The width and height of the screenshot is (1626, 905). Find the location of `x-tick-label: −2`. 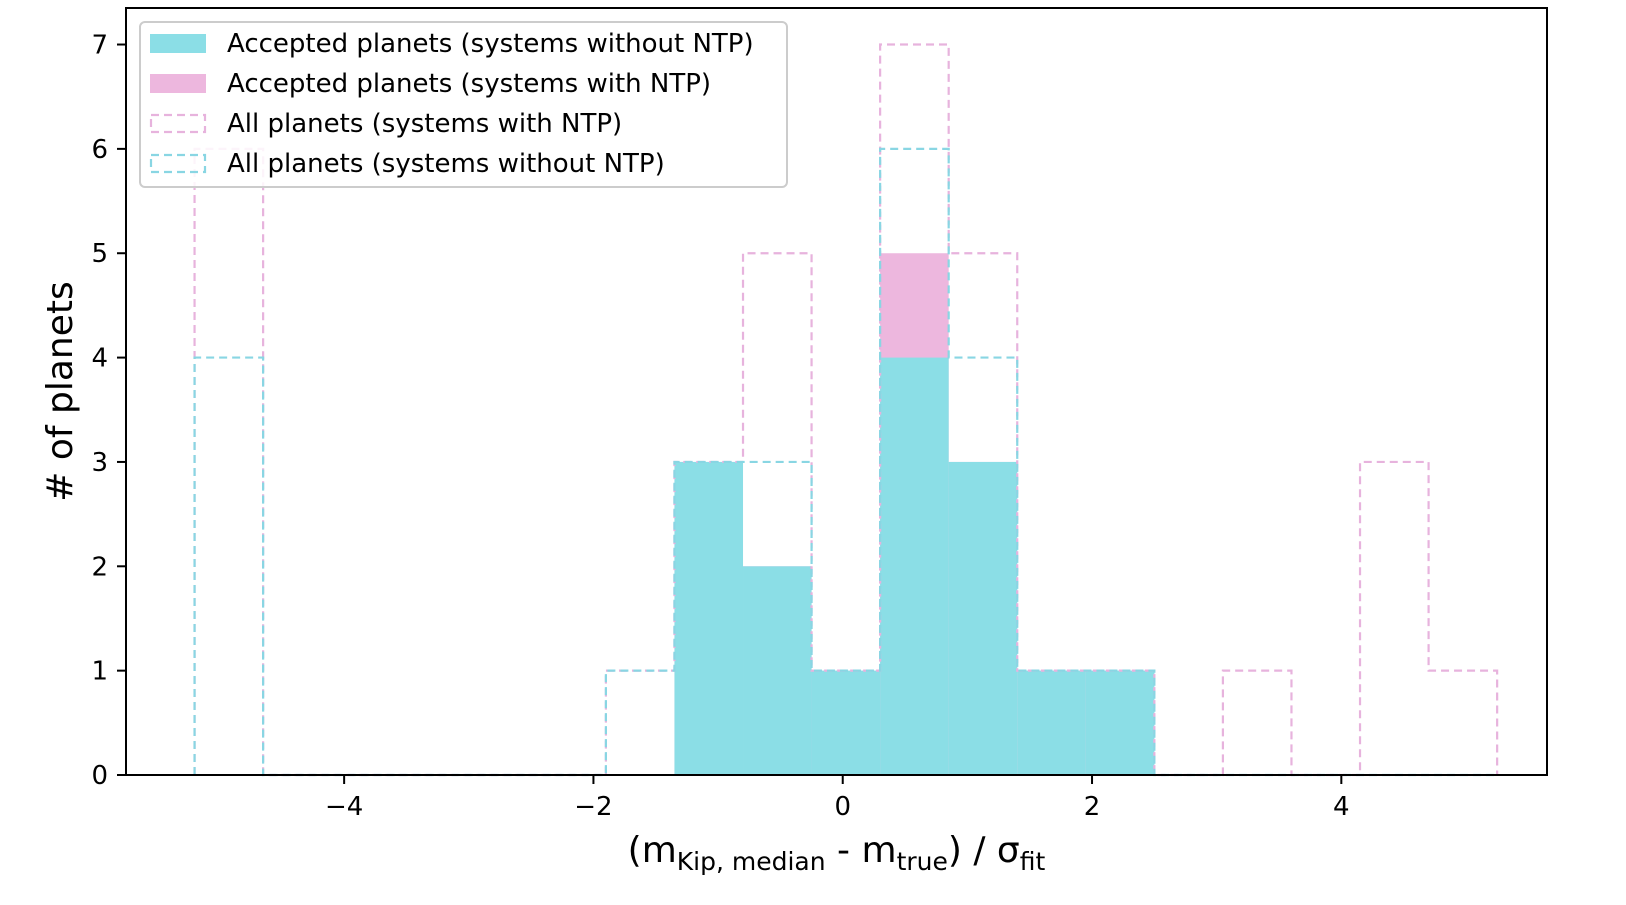

x-tick-label: −2 is located at coordinates (593, 807).